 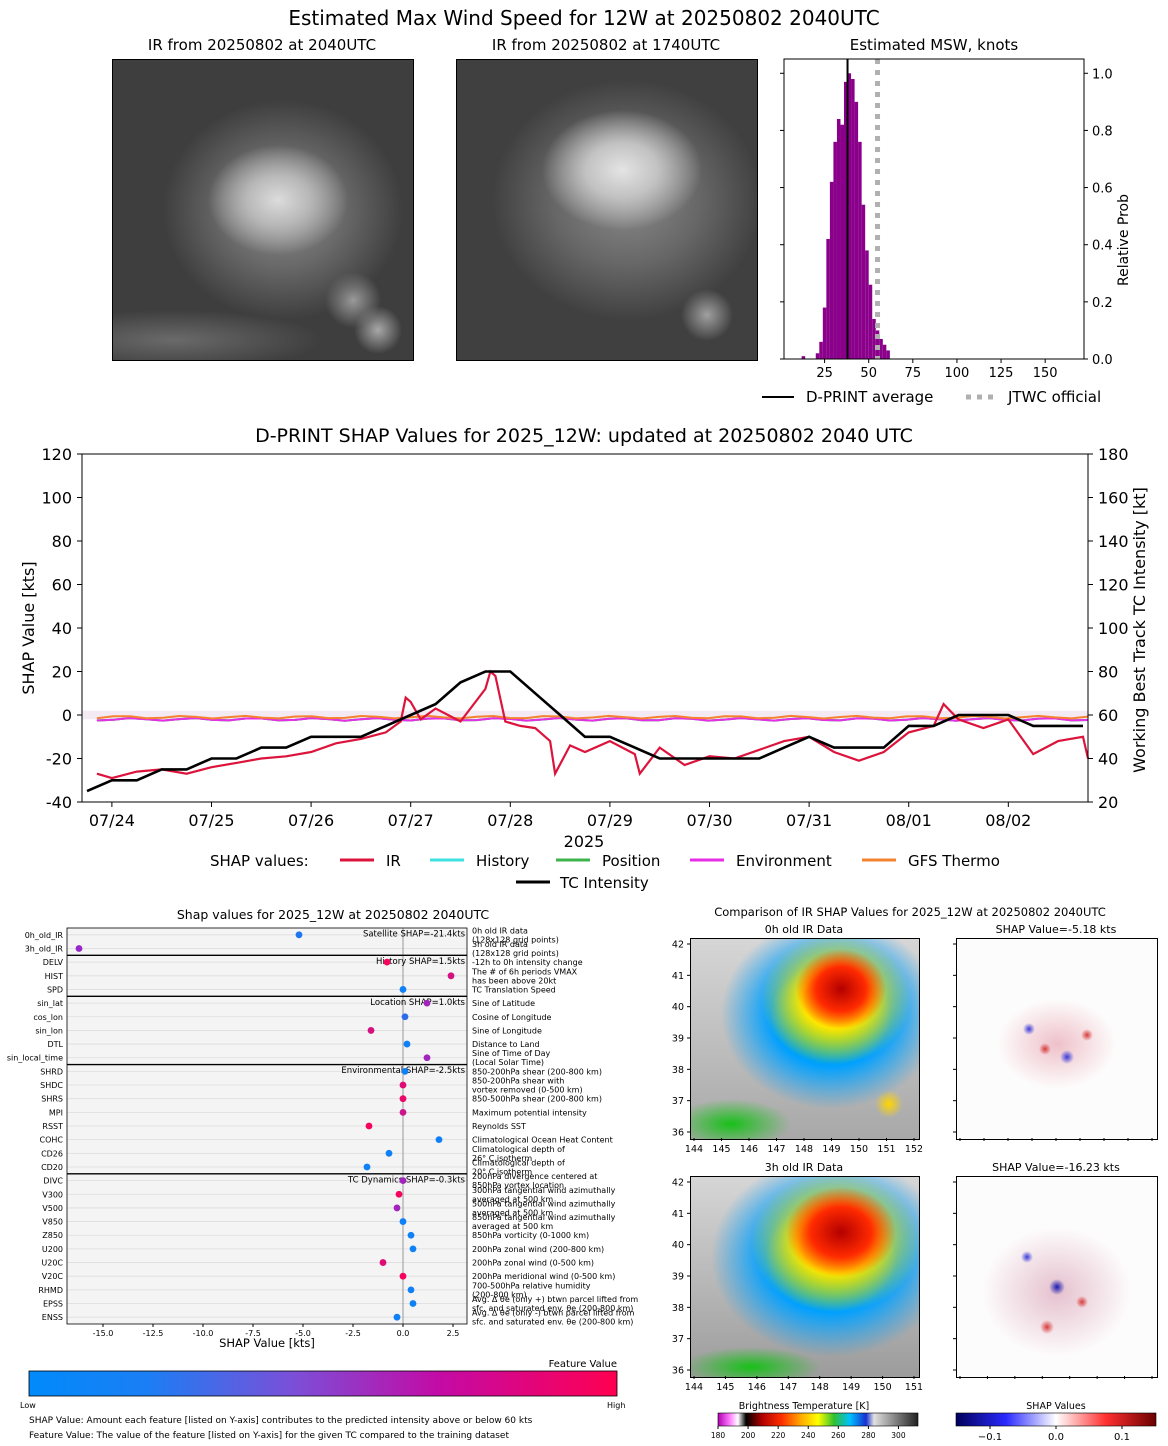 What do you see at coordinates (678, 976) in the screenshot?
I see `ir-ytick-label: 41` at bounding box center [678, 976].